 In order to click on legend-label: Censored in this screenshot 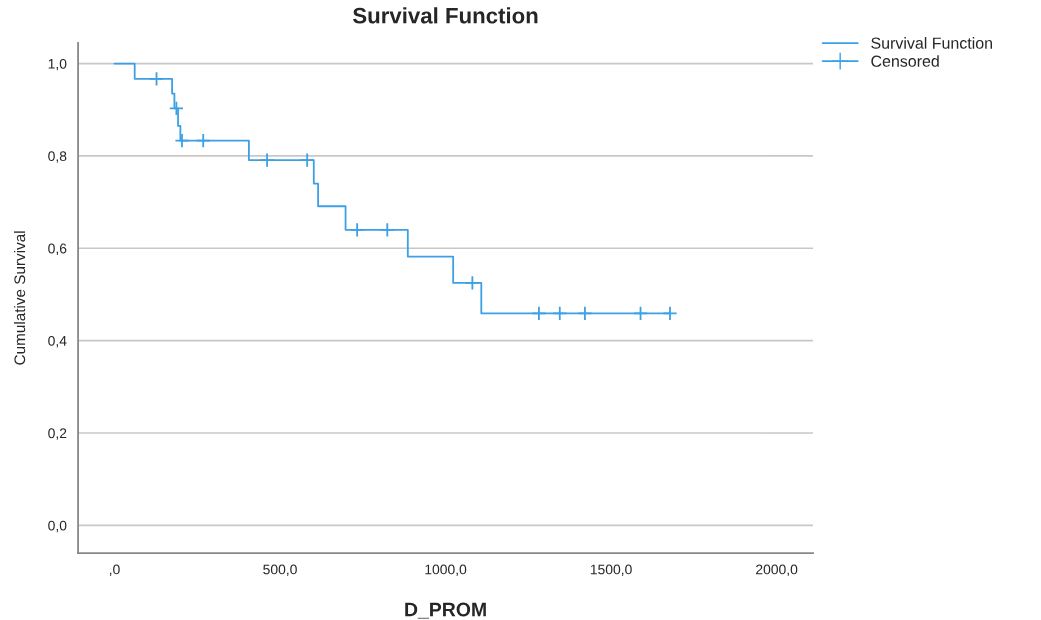, I will do `click(905, 61)`.